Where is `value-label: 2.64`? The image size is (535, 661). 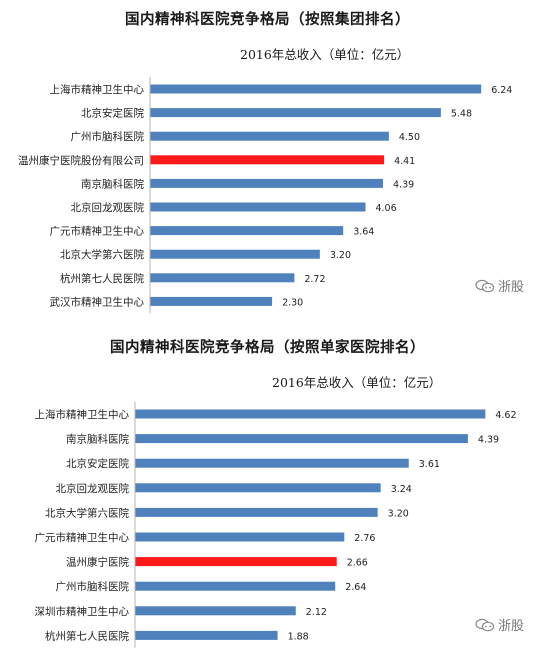 value-label: 2.64 is located at coordinates (355, 587).